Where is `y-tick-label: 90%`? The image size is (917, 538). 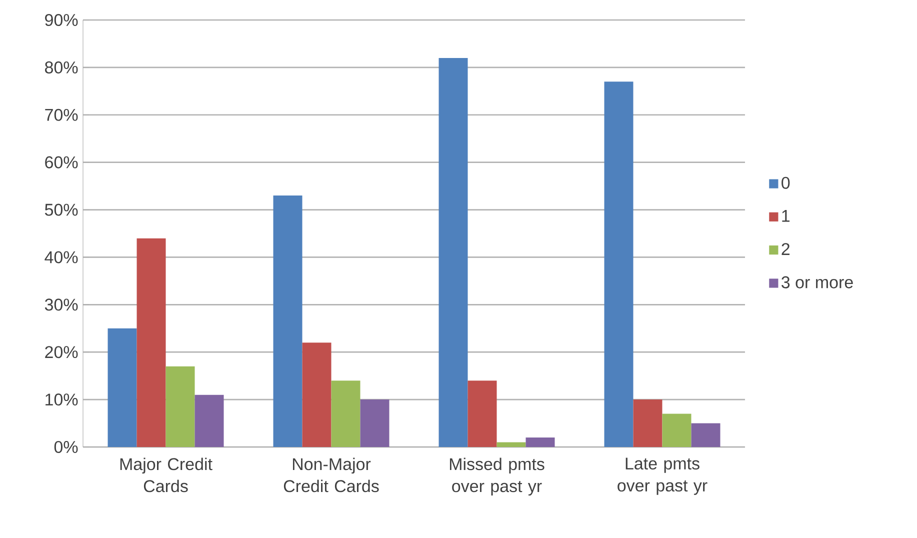
y-tick-label: 90% is located at coordinates (61, 20).